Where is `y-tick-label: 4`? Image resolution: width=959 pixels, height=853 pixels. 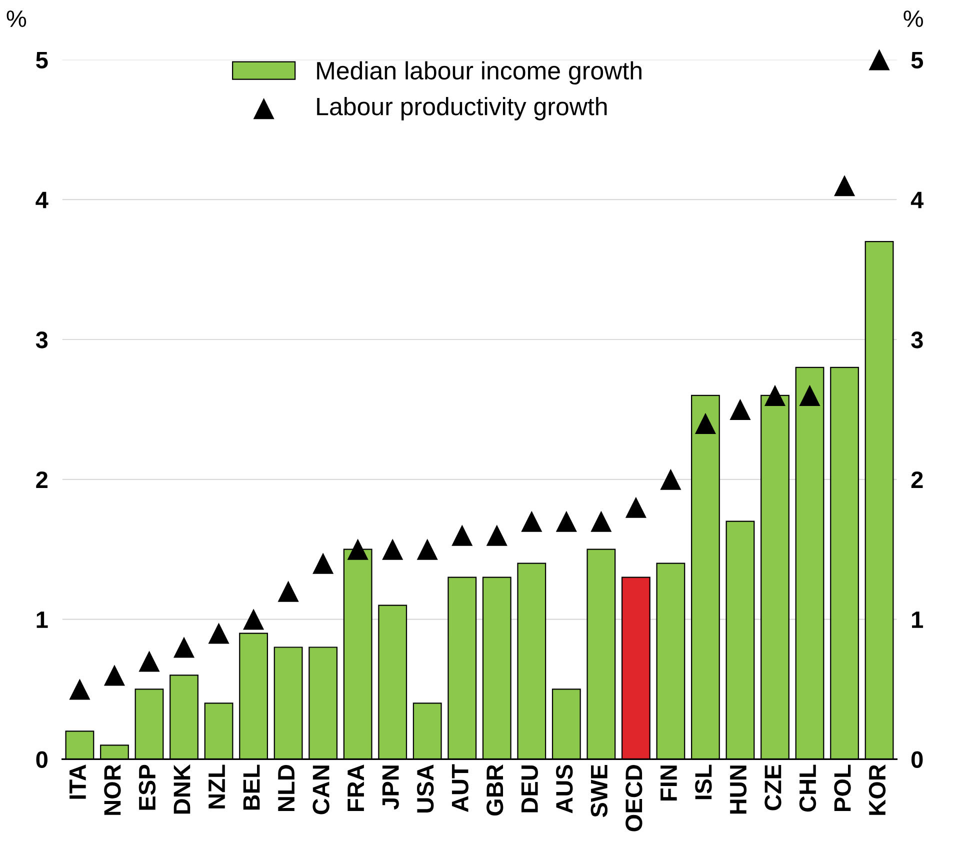
y-tick-label: 4 is located at coordinates (42, 200).